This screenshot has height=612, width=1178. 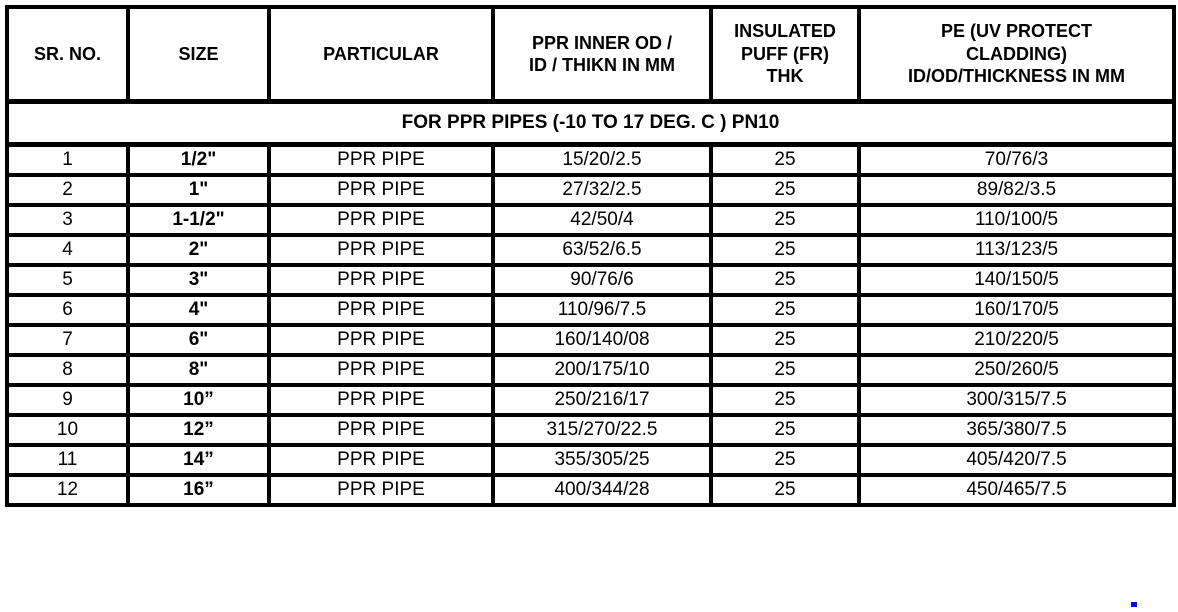 I want to click on table-row: 4 2" PPR PIPE 63/52/6.5 25 113/123/5, so click(x=590, y=249).